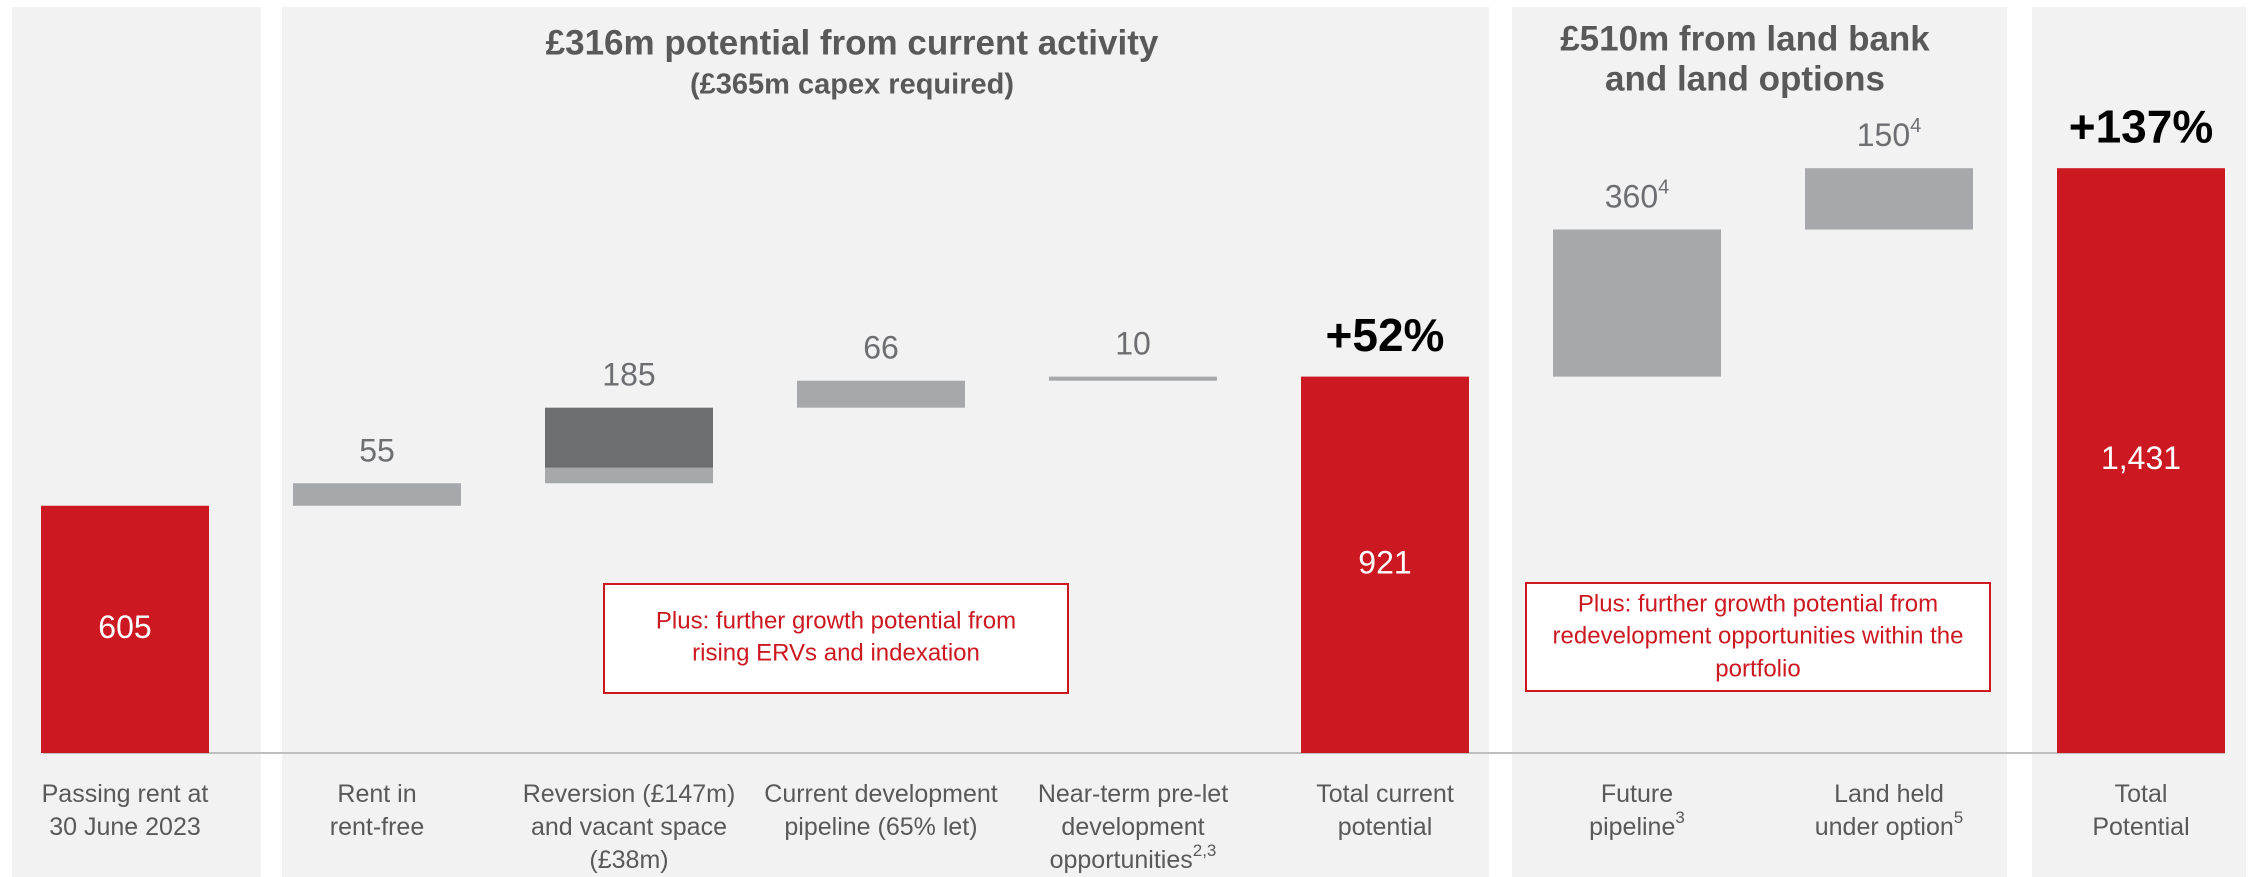  I want to click on category-label-note: 5, so click(1958, 817).